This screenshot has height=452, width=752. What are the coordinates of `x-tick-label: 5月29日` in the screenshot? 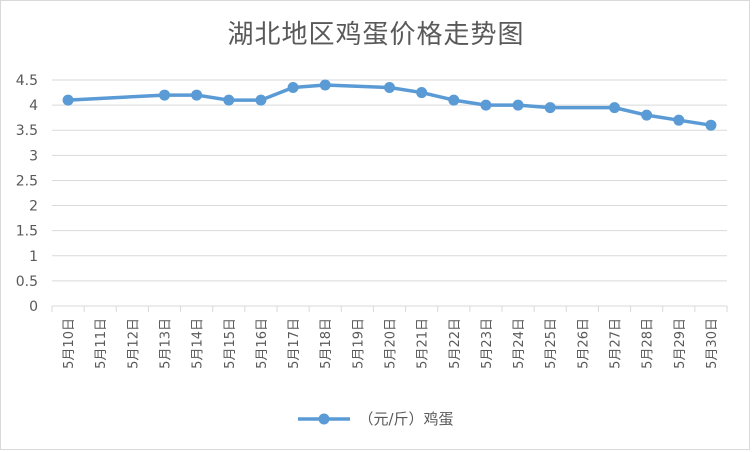 It's located at (680, 343).